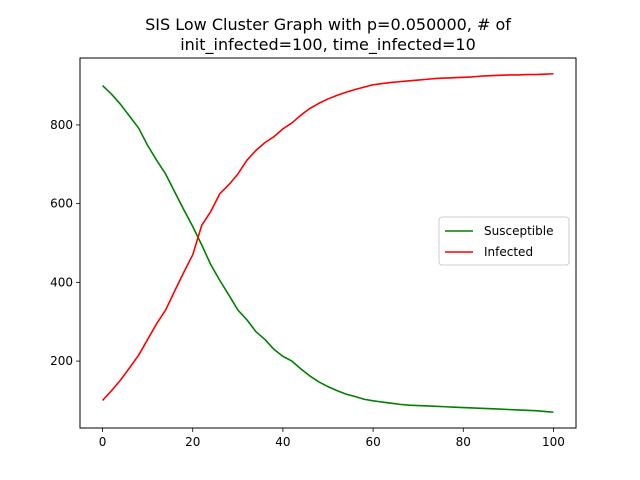  I want to click on y-tick-label: 200, so click(61, 361).